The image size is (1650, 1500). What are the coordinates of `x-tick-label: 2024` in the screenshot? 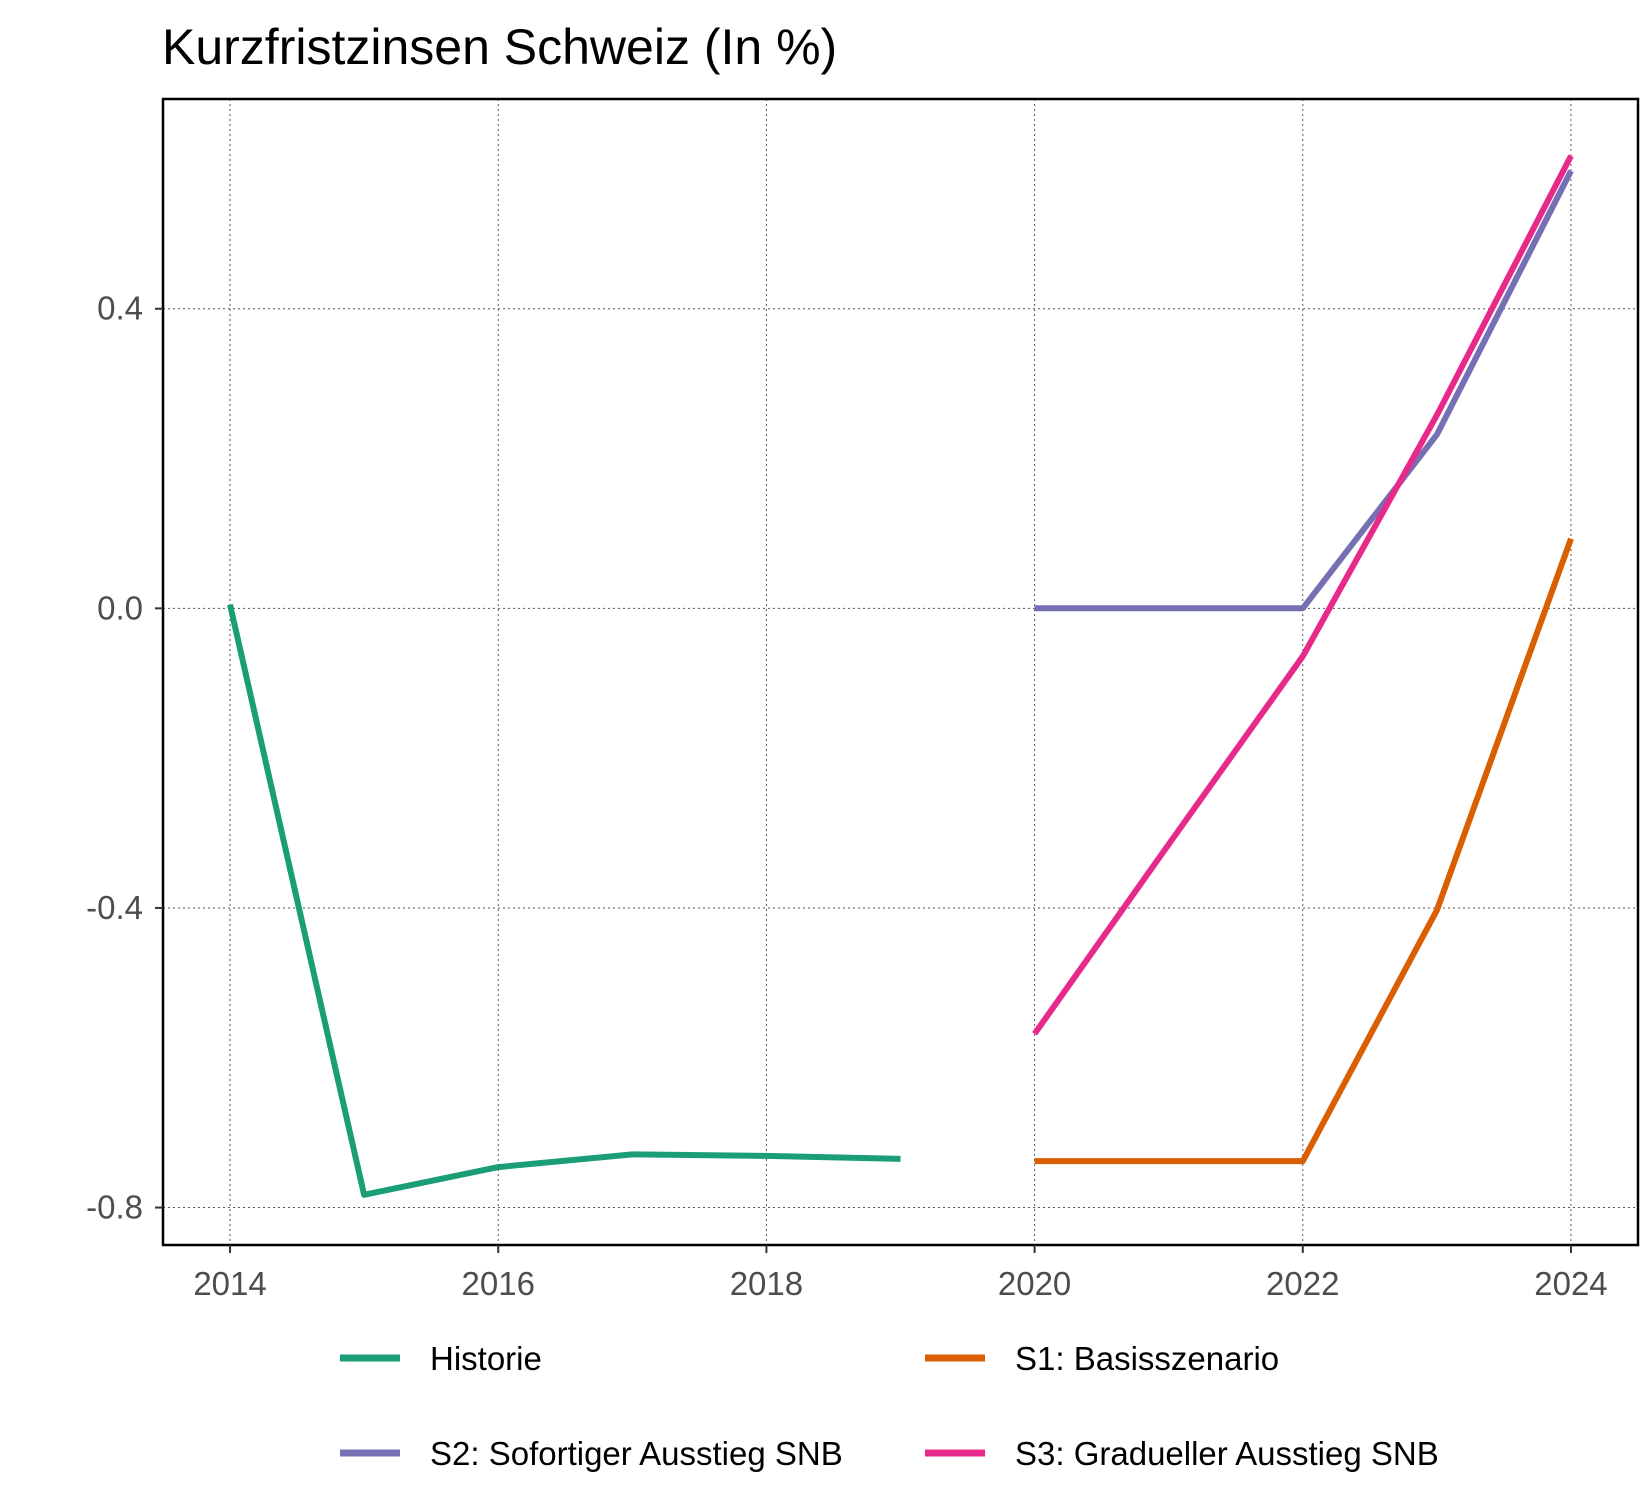 It's located at (1570, 1283).